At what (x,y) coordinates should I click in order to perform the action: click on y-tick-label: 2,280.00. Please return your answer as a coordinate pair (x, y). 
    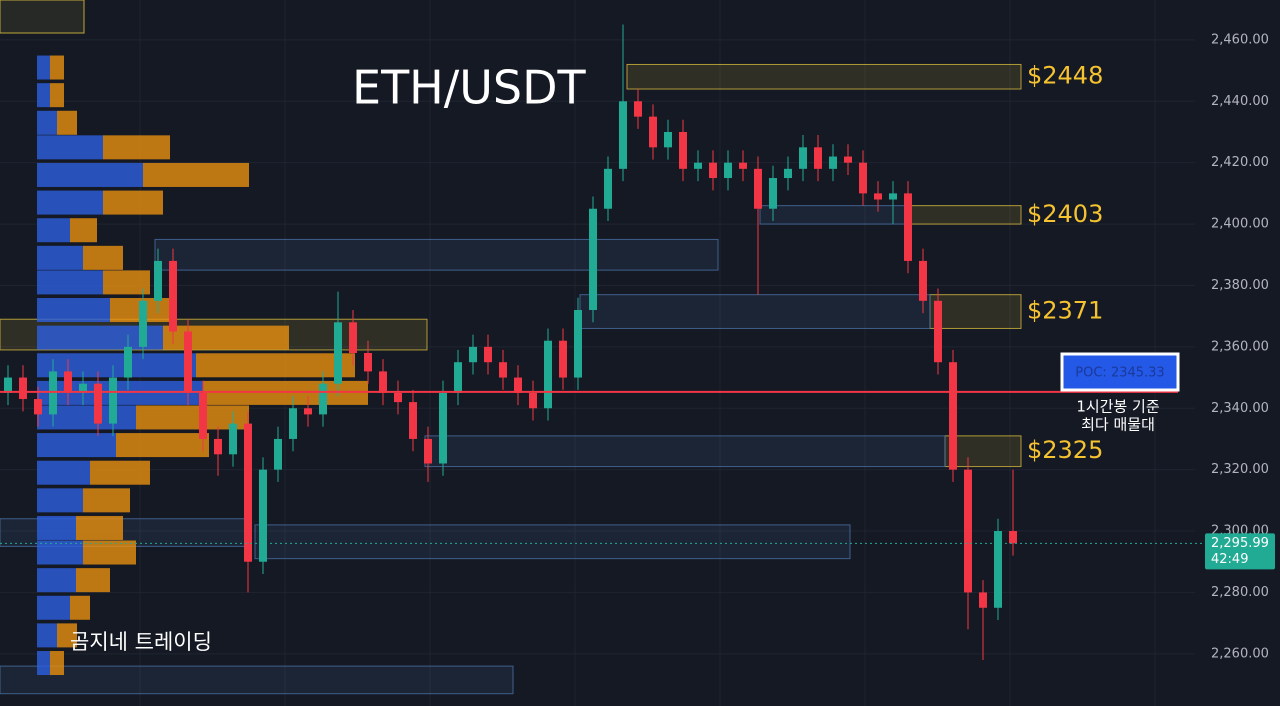
    Looking at the image, I should click on (1240, 592).